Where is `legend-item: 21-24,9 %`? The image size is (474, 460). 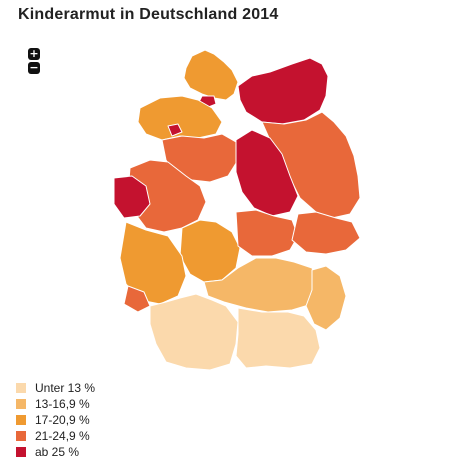 legend-item: 21-24,9 % is located at coordinates (55, 436).